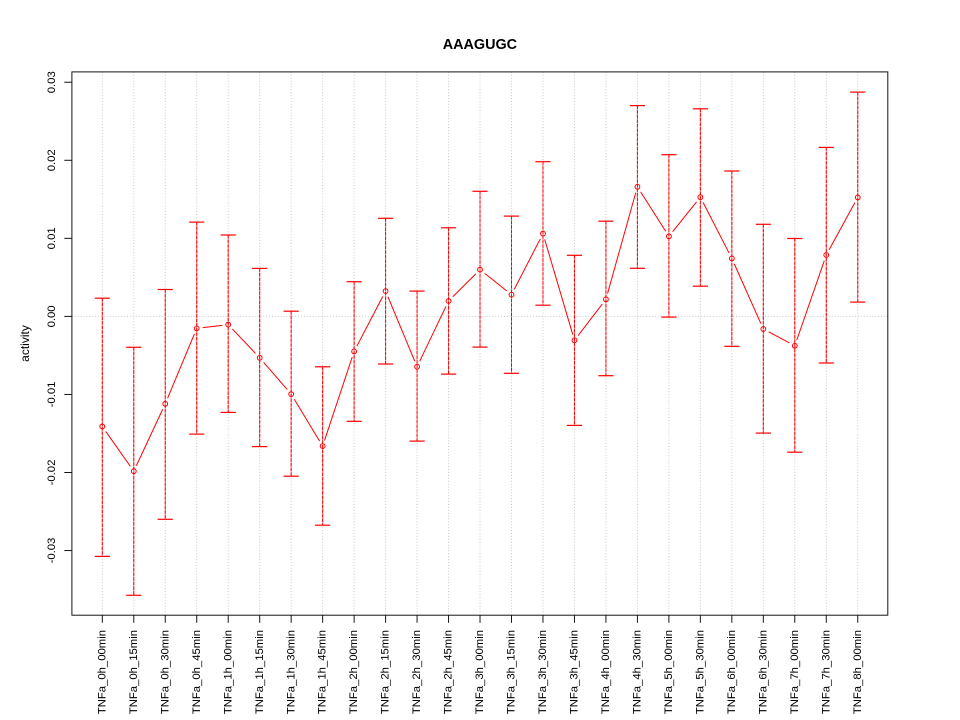 This screenshot has height=720, width=960. Describe the element at coordinates (480, 45) in the screenshot. I see `svg-text: AAAGUGC` at that location.